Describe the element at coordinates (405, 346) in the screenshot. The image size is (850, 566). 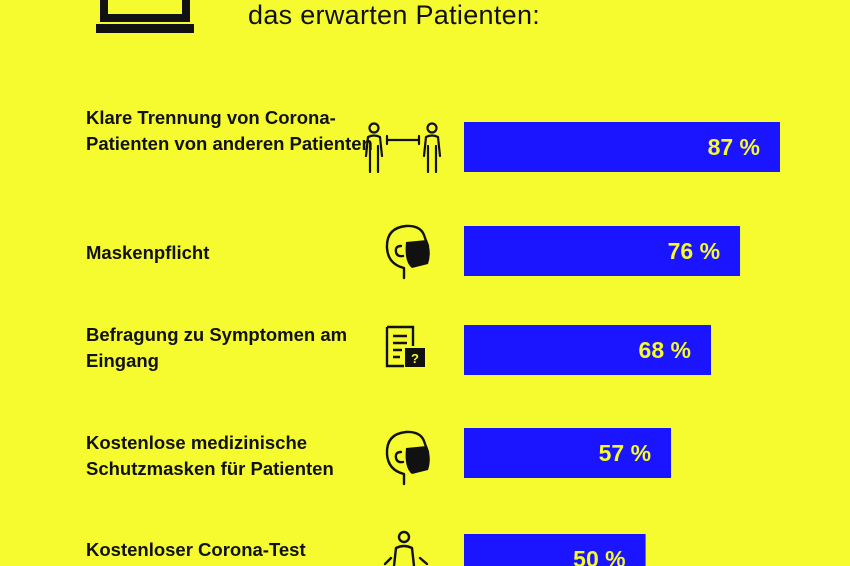
I see `questionnaire-icon: ?` at that location.